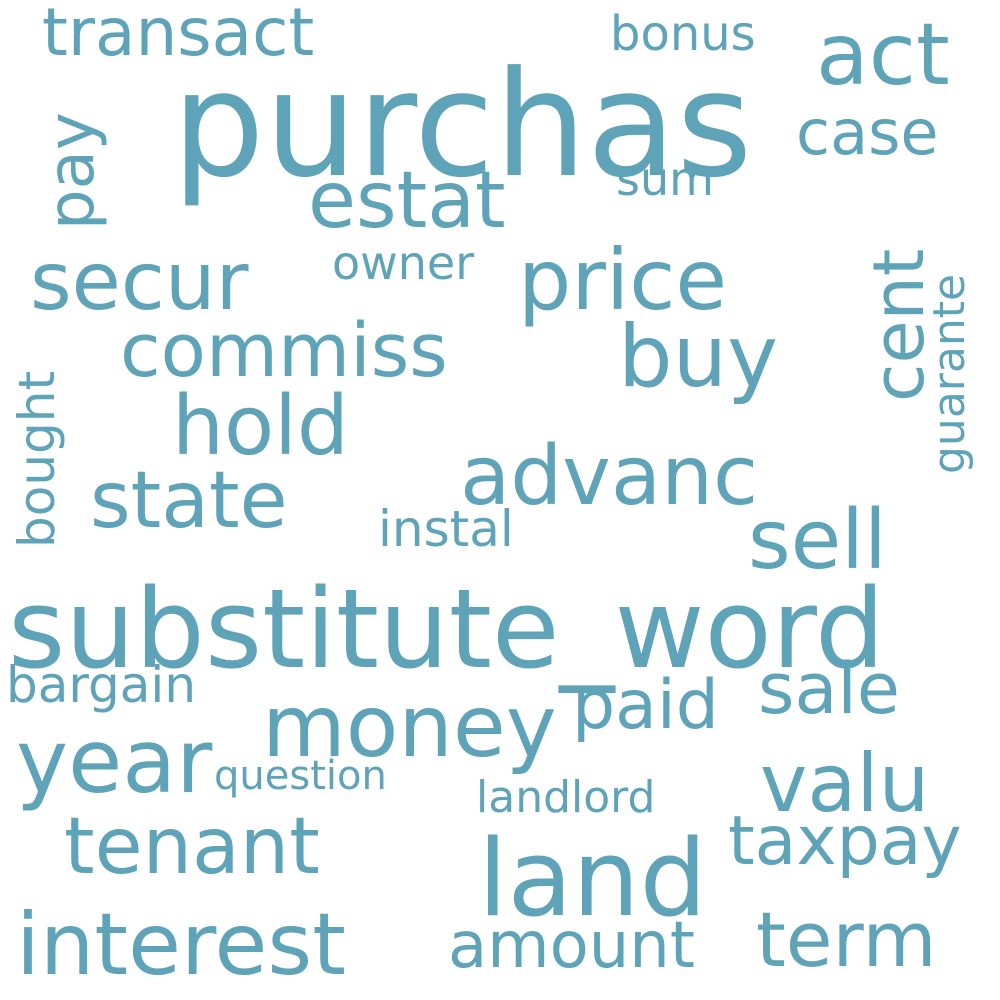 The height and width of the screenshot is (1000, 1000). Describe the element at coordinates (645, 705) in the screenshot. I see `word-paid: paid` at that location.